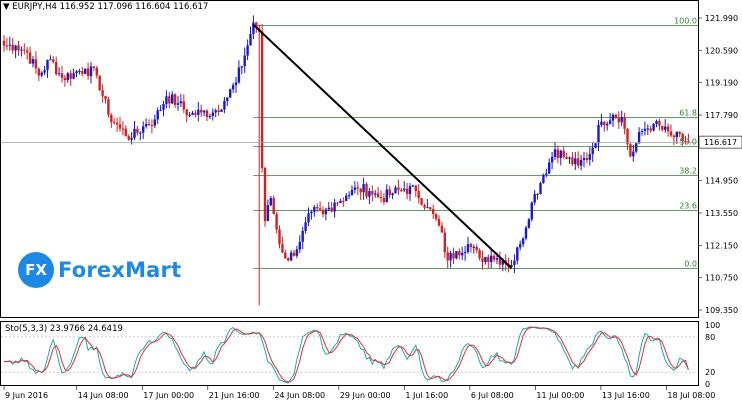  I want to click on price-tick-label: 114.950, so click(721, 181).